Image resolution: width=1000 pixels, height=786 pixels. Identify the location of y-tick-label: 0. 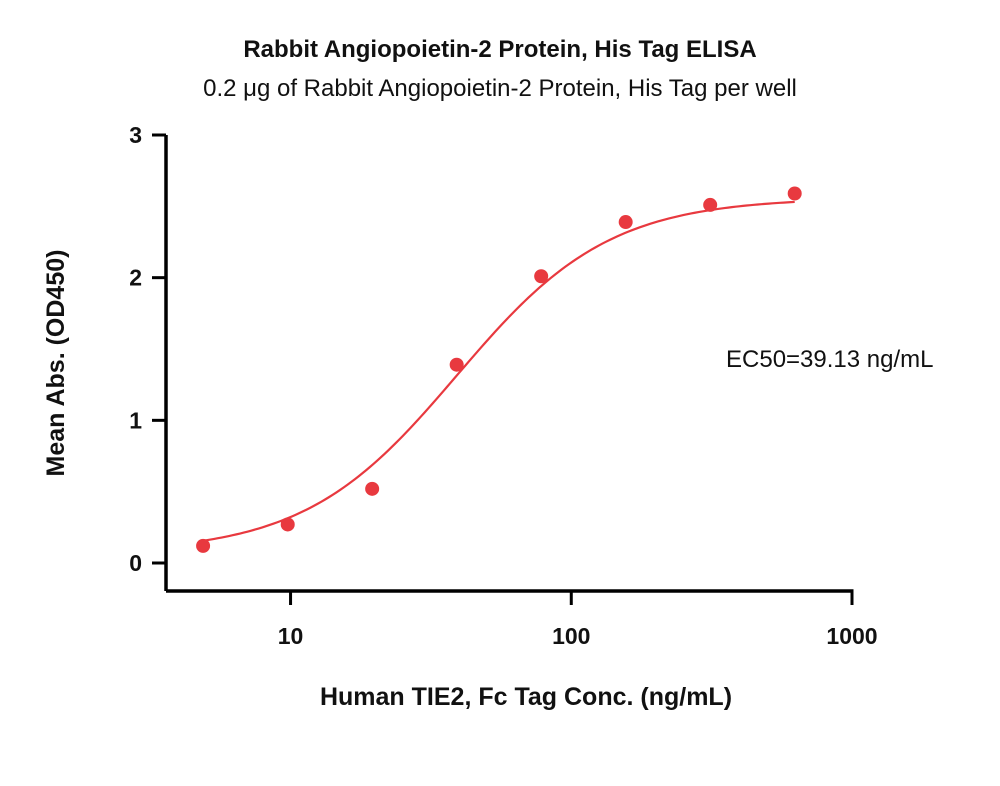
(135, 563).